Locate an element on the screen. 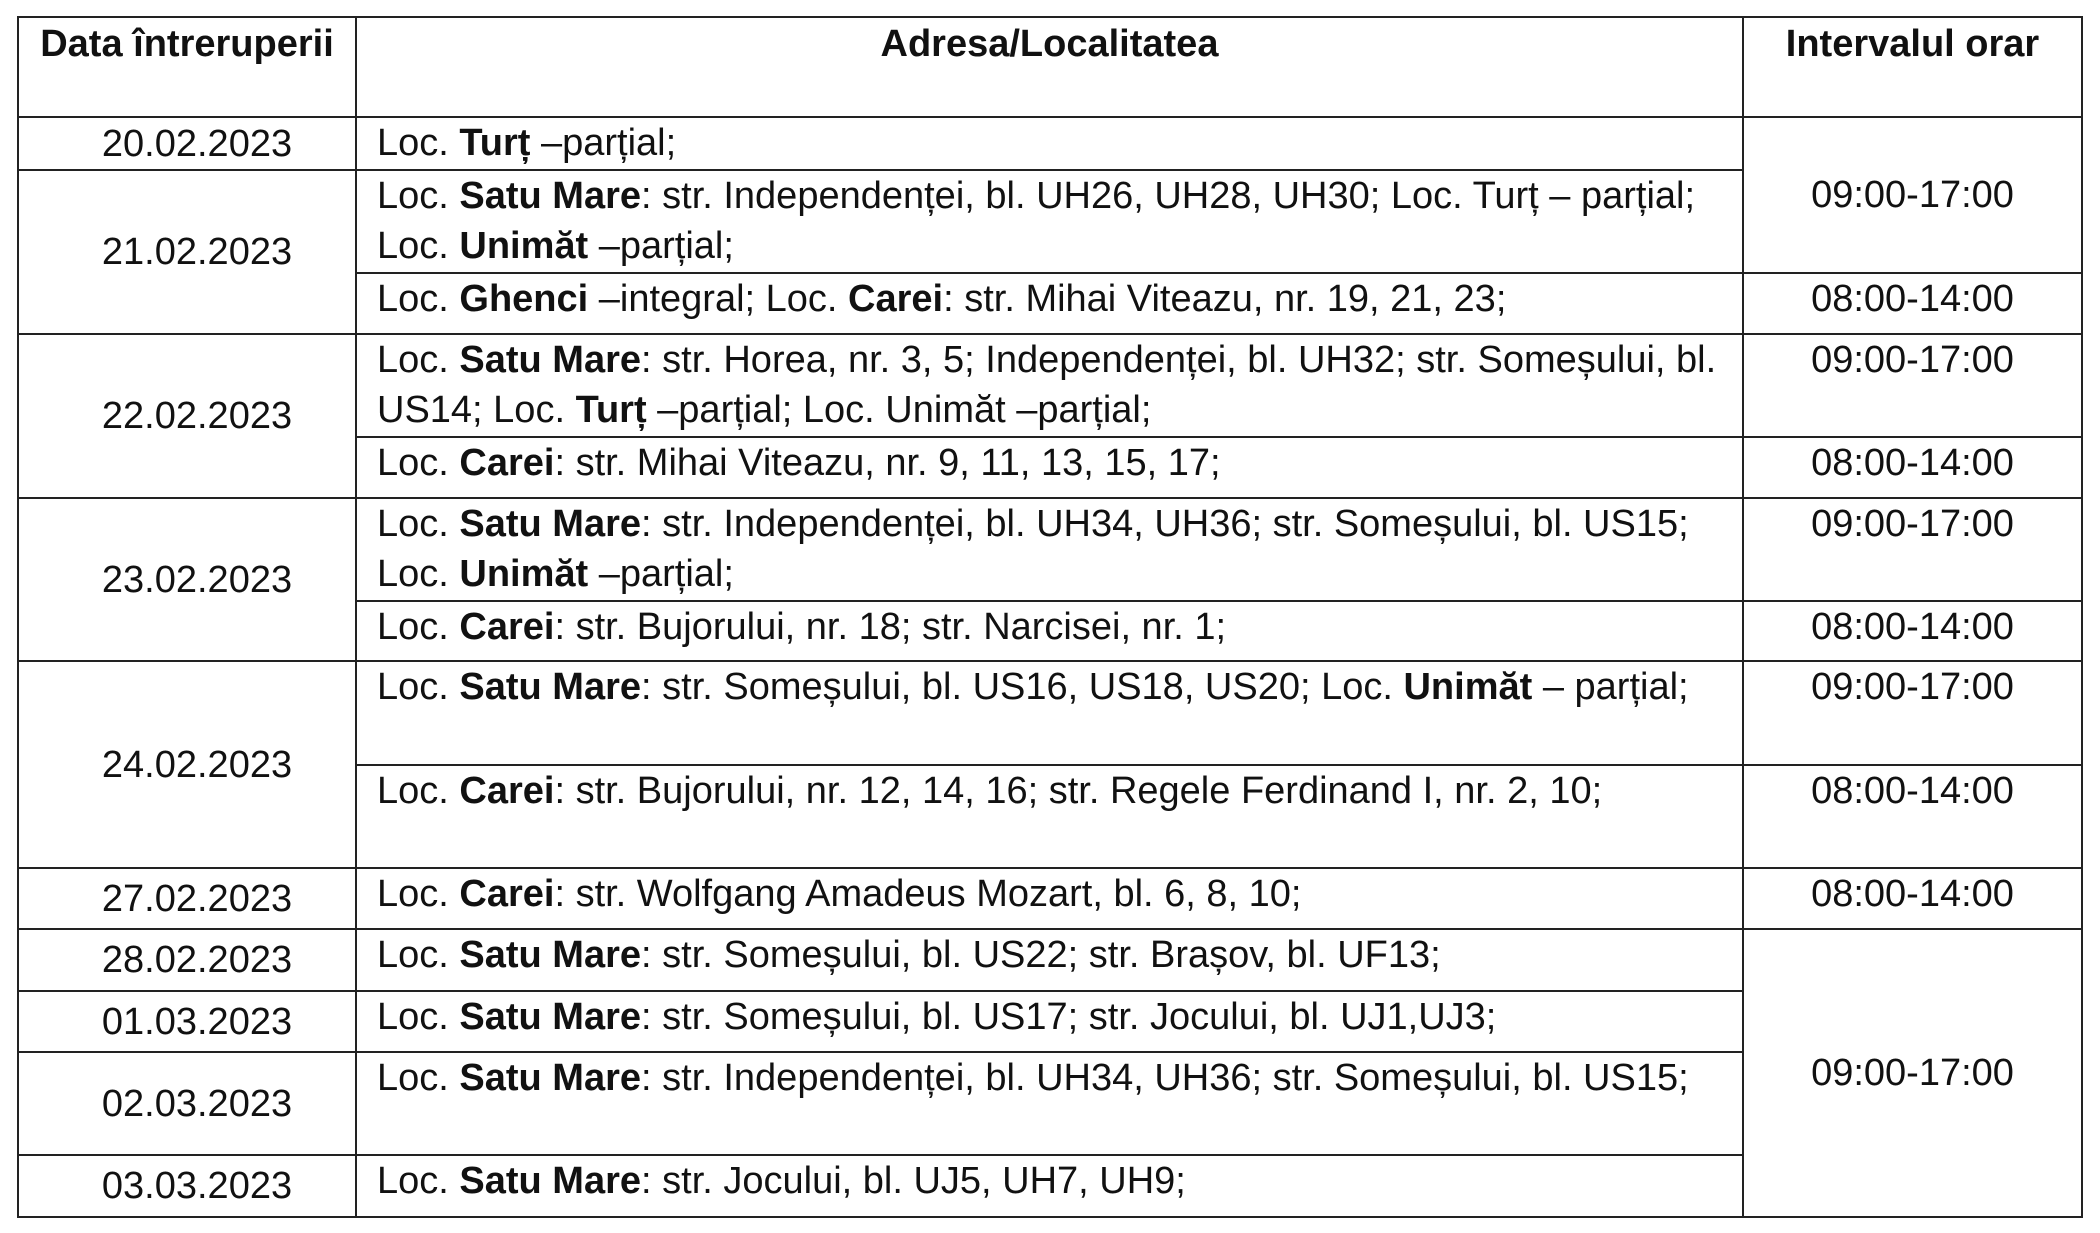  header-address: Adresa/Localitatea is located at coordinates (1049, 67).